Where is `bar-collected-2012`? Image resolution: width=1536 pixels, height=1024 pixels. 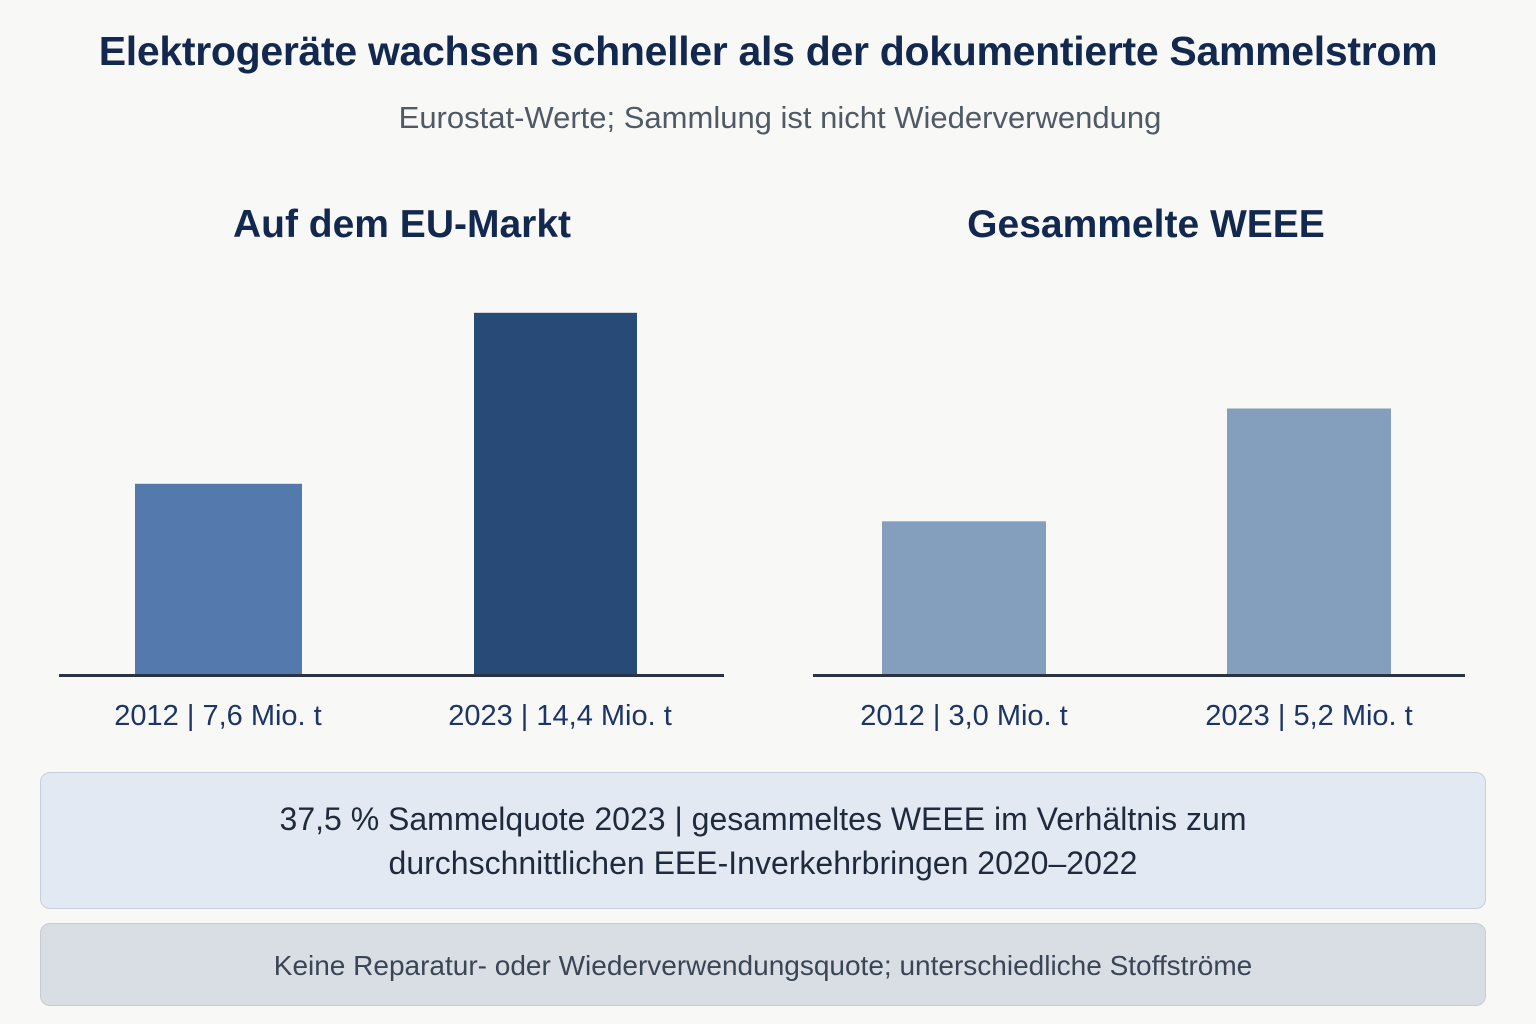
bar-collected-2012 is located at coordinates (964, 598).